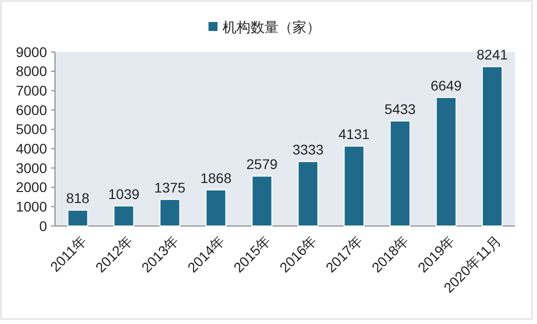 This screenshot has height=324, width=537. What do you see at coordinates (32, 129) in the screenshot?
I see `y-tick-label: 5000` at bounding box center [32, 129].